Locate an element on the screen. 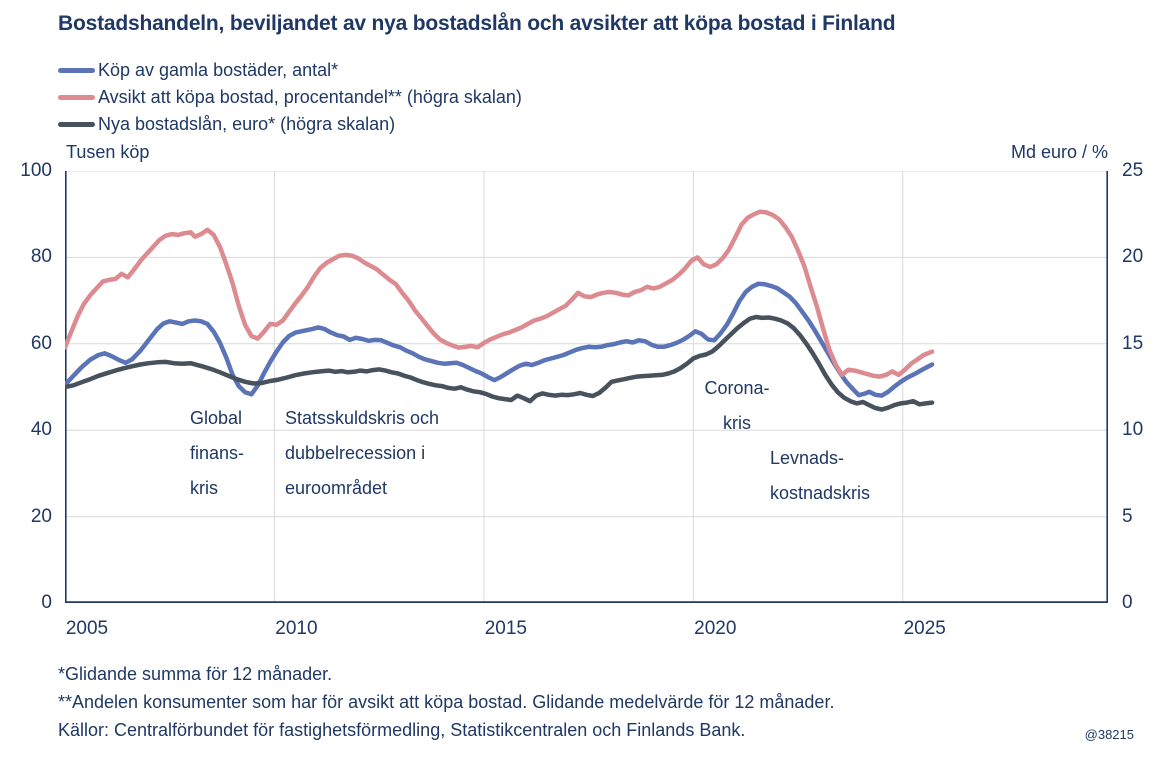 This screenshot has width=1162, height=759. legend-item-bostadslan: Nya bostadslån, euro* (högra skalan) is located at coordinates (290, 124).